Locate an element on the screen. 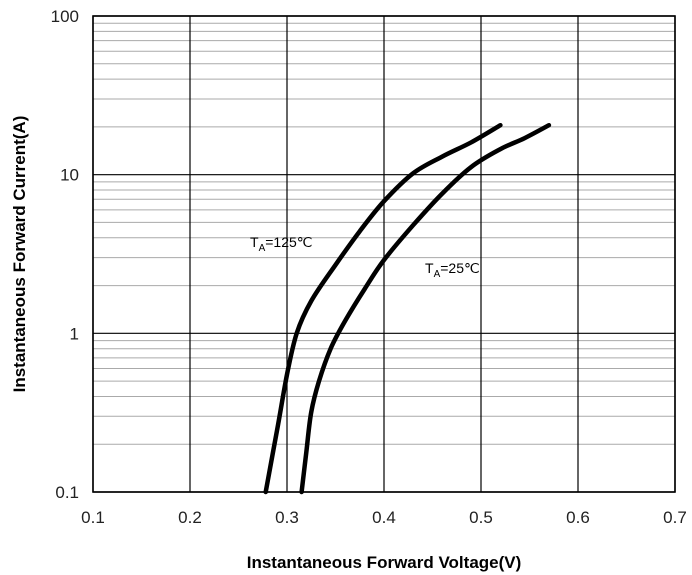 This screenshot has width=692, height=575. x-tick-label: 0.5 is located at coordinates (481, 517).